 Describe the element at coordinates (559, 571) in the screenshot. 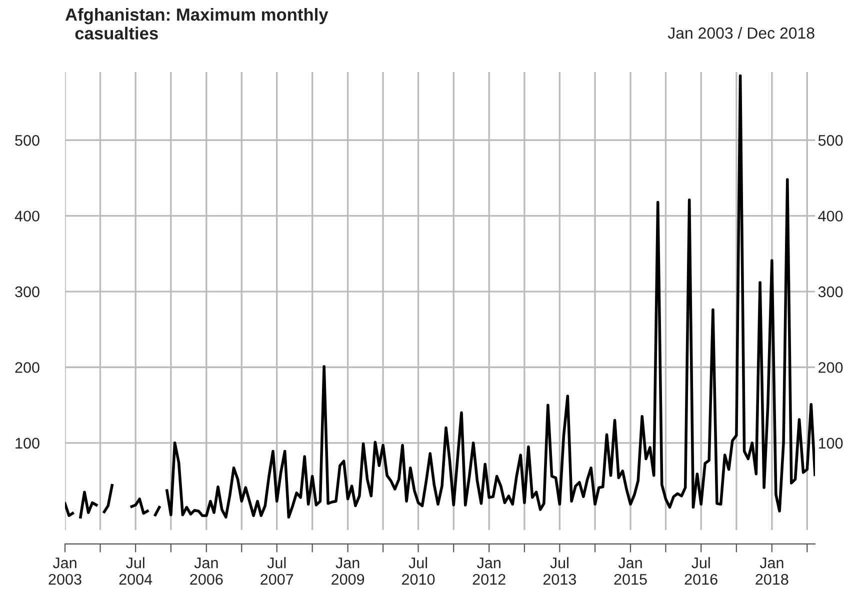

I see `x-tick-label: Jul 2013` at that location.